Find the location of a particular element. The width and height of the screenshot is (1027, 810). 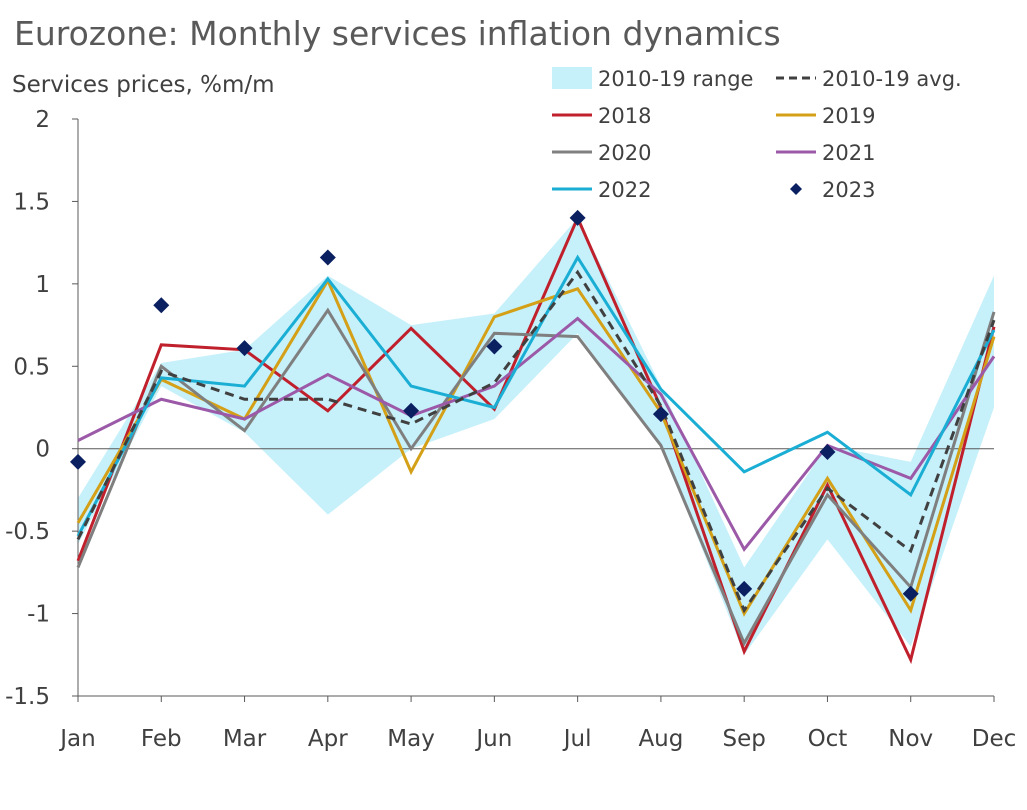

series-point-2023-jul is located at coordinates (577, 217).